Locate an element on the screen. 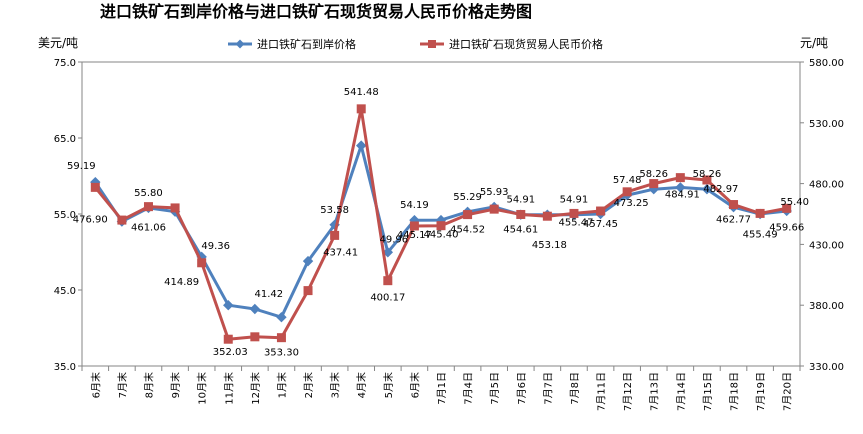 This screenshot has width=863, height=434. series-2-data-label: 459.66 is located at coordinates (786, 227).